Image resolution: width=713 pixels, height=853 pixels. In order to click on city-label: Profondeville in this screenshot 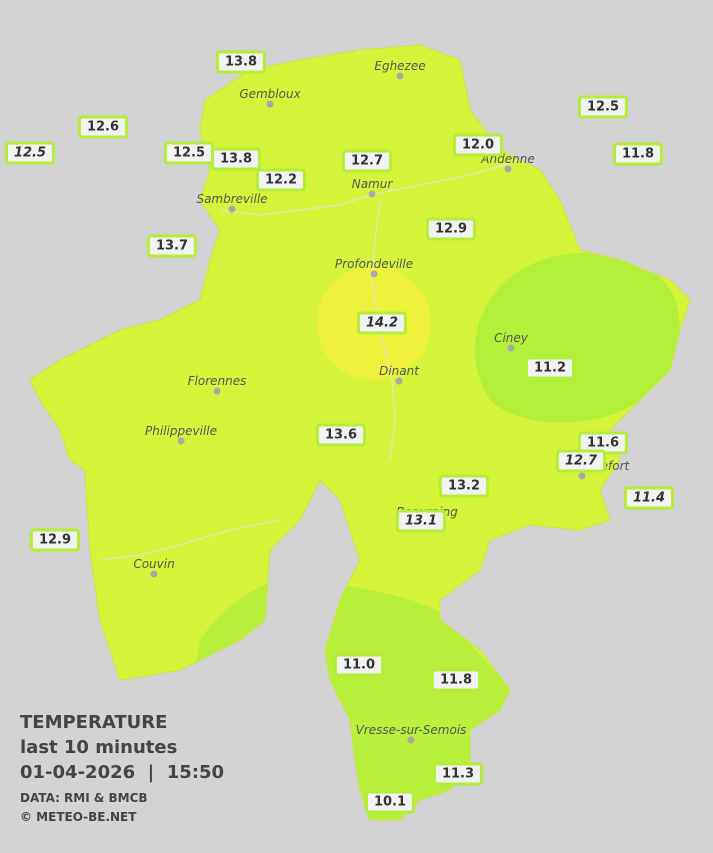, I will do `click(374, 264)`.